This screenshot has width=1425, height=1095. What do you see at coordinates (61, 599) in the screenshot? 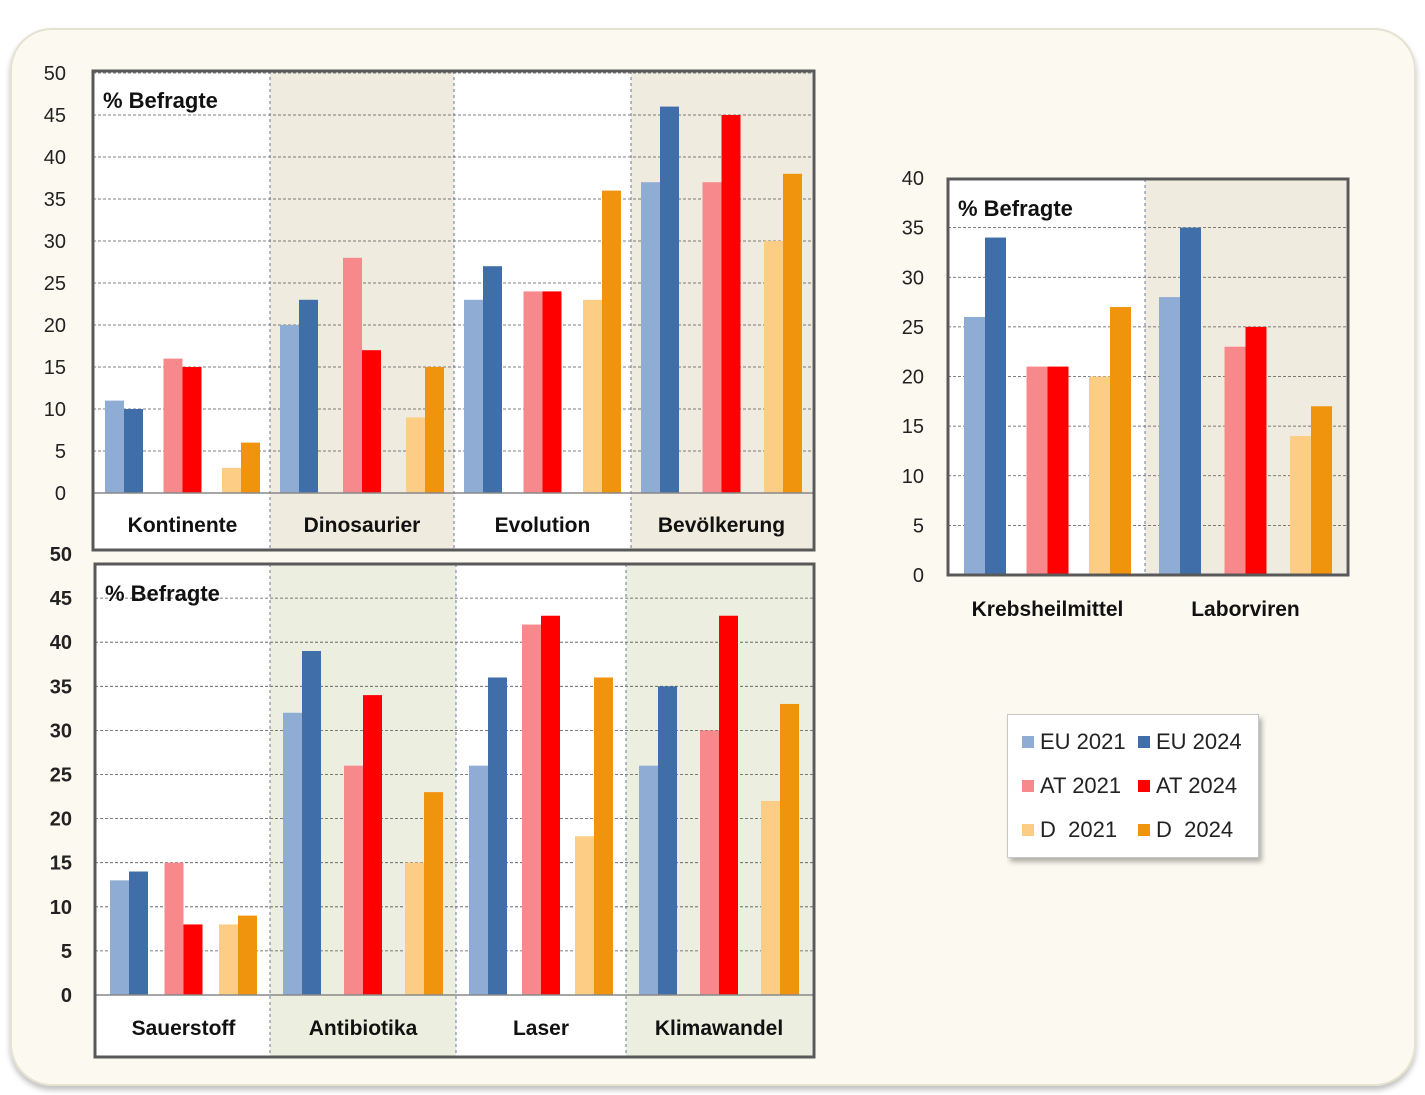
I see `y-tick-label: 45` at bounding box center [61, 599].